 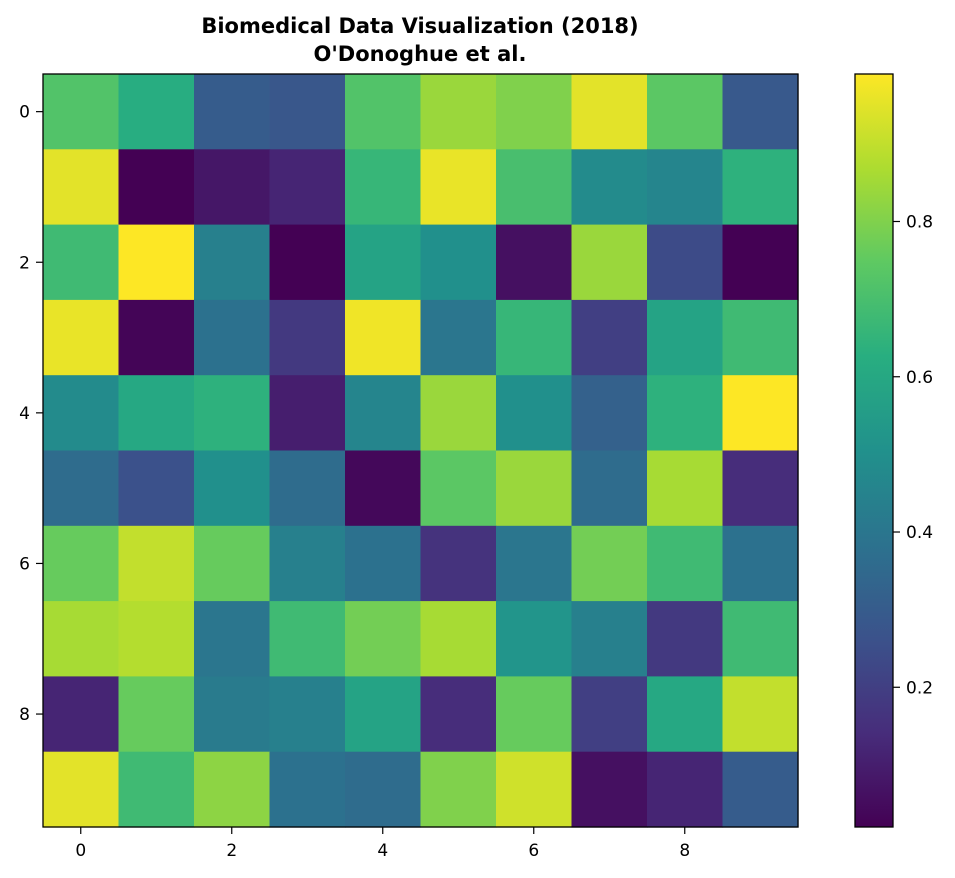 I want to click on y-tick-label: 4, so click(x=24, y=414).